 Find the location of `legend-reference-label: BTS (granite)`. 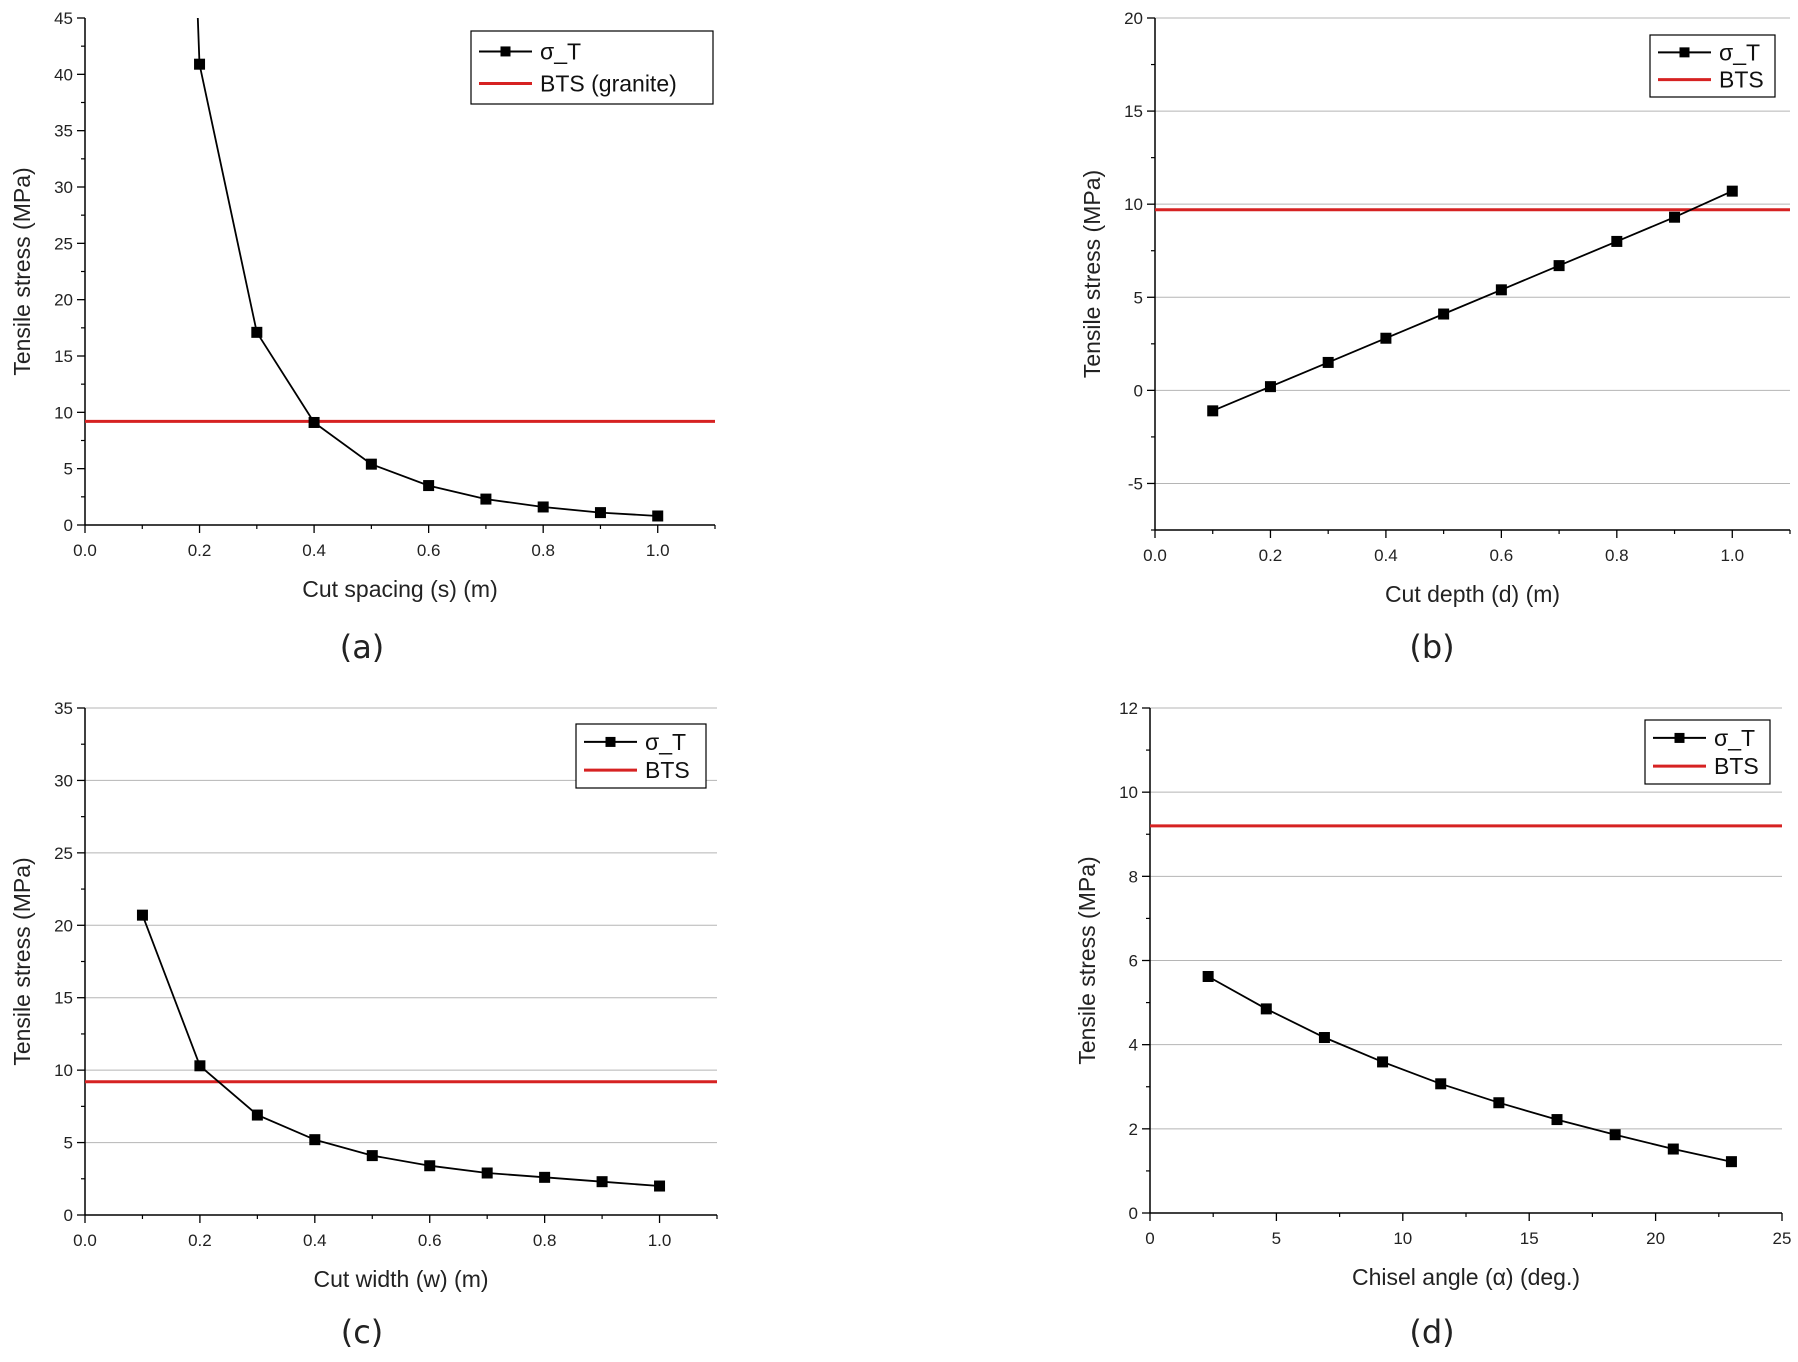

legend-reference-label: BTS (granite) is located at coordinates (608, 84).